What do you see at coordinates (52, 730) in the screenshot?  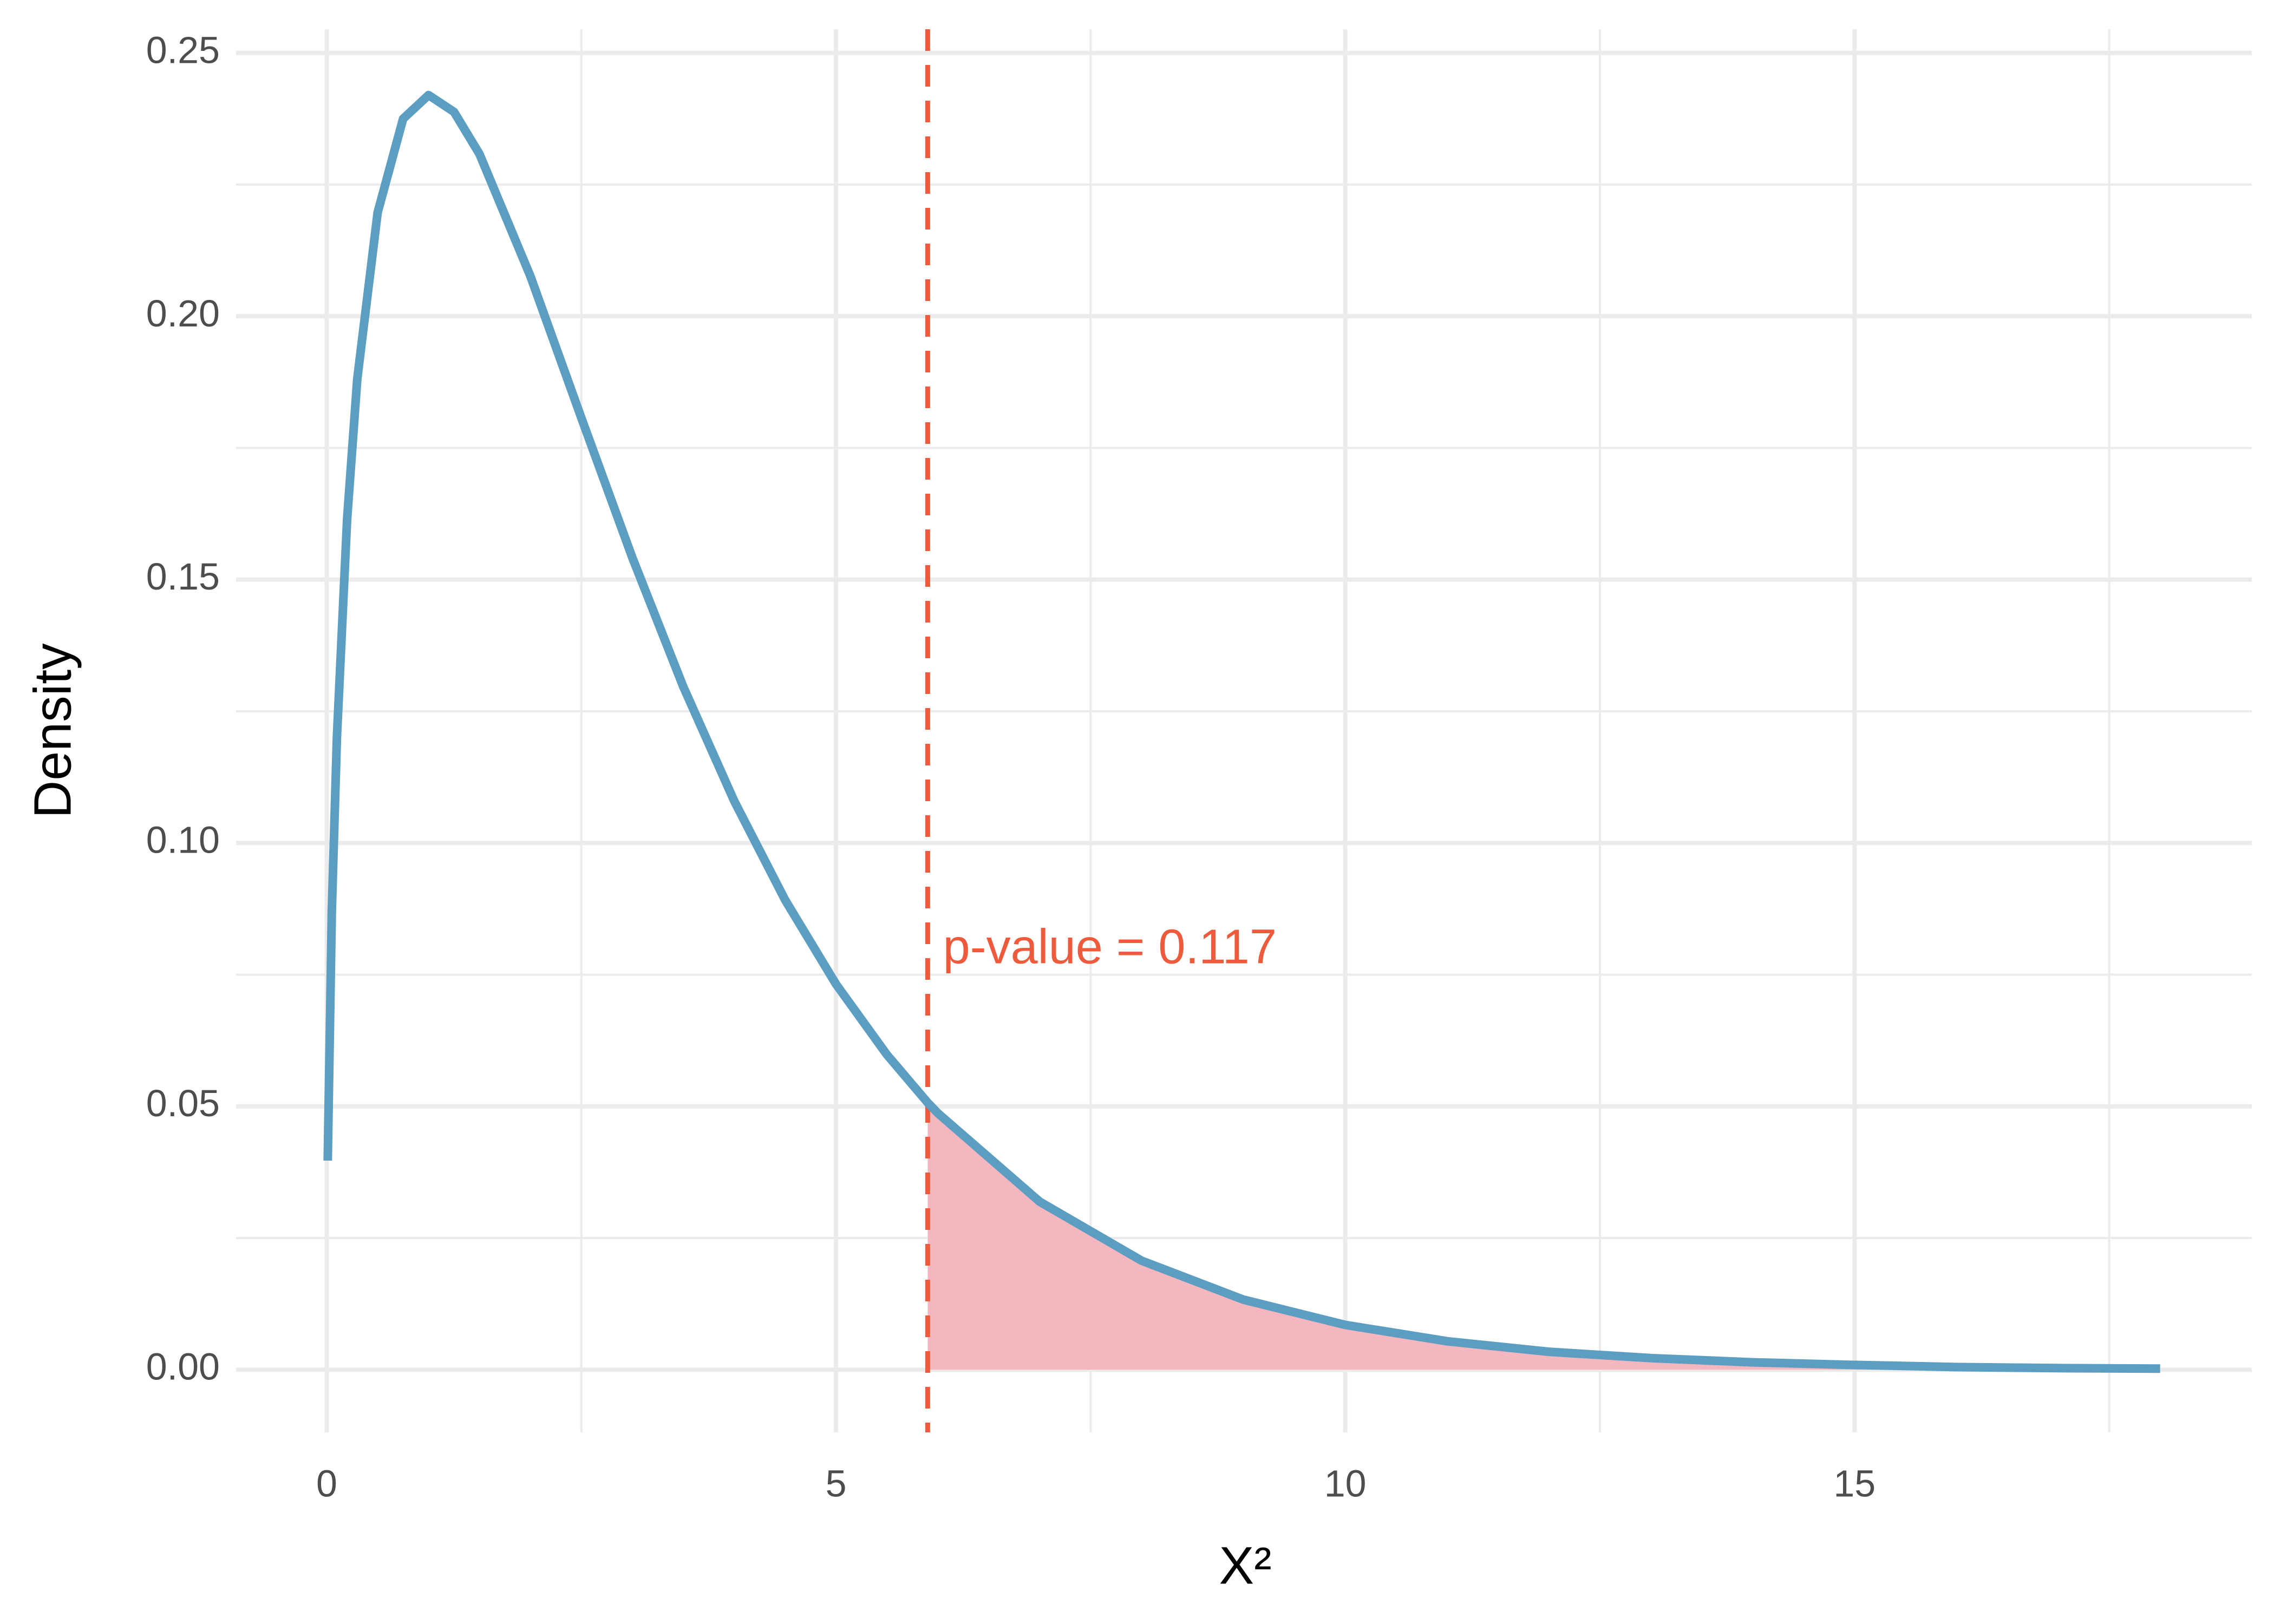 I see `y-axis-title: Density` at bounding box center [52, 730].